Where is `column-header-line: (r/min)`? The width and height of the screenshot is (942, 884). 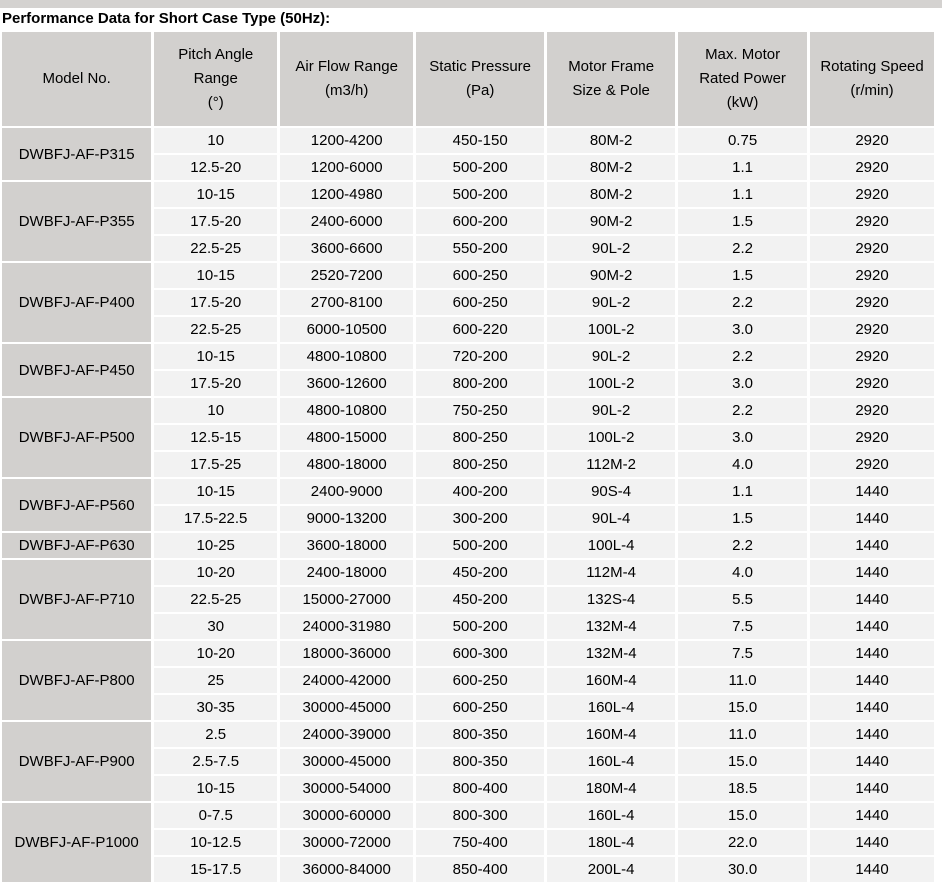
column-header-line: (r/min) is located at coordinates (872, 90).